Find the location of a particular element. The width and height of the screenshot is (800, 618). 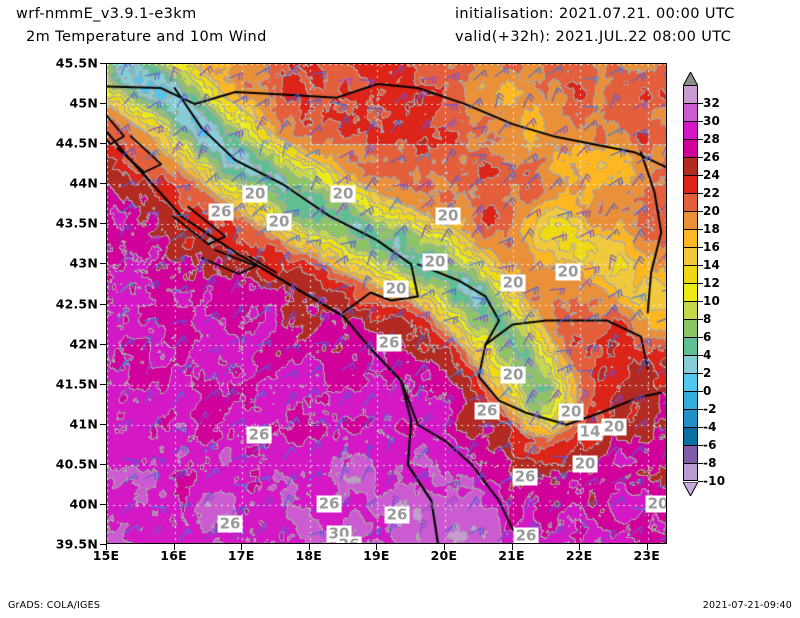

latitude-tick-label: 41.5N is located at coordinates (76, 384).